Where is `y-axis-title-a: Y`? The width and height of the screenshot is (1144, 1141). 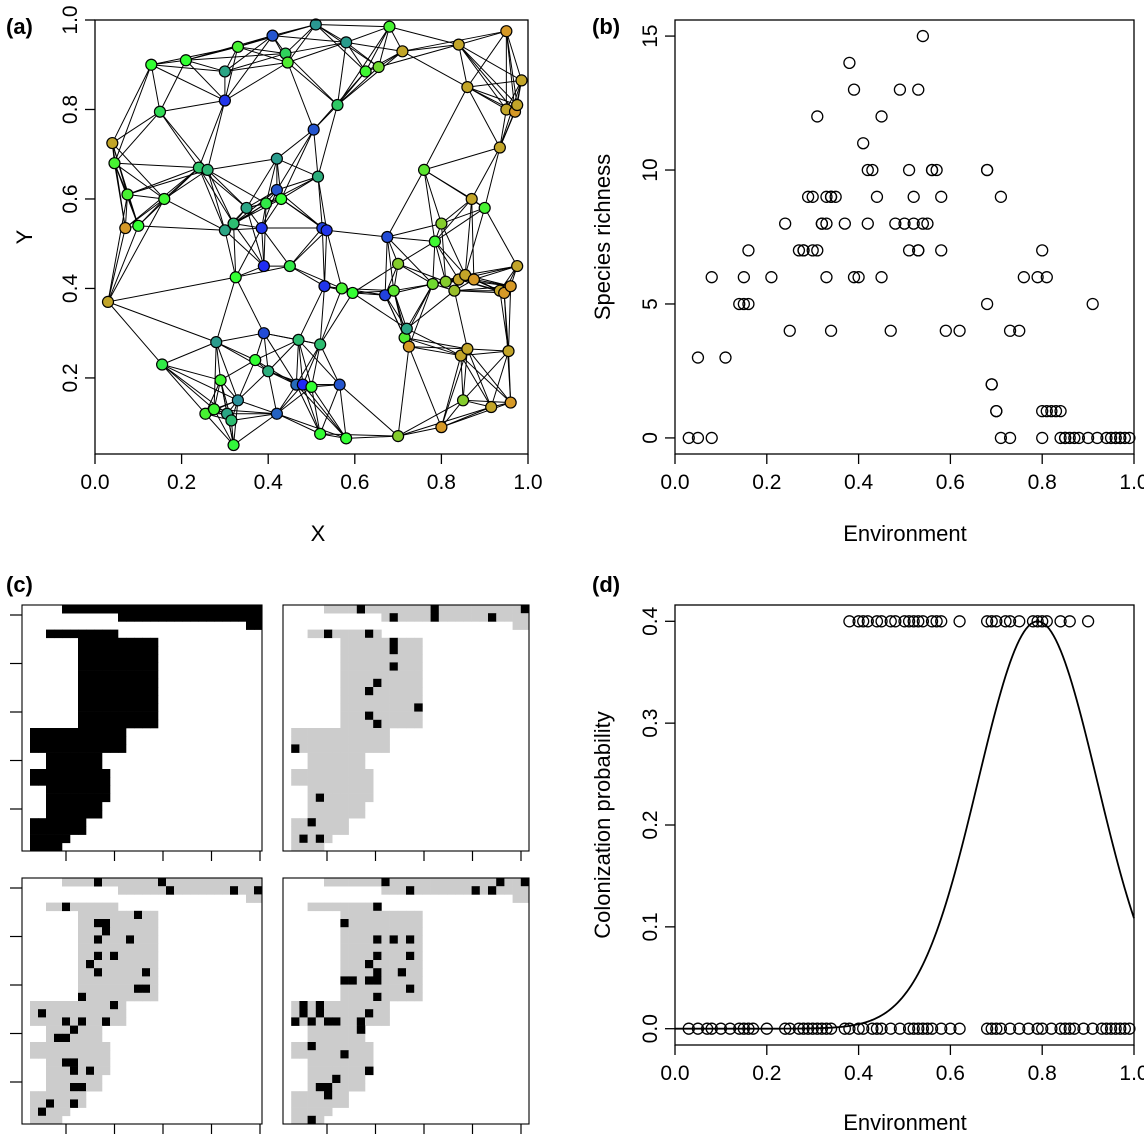
y-axis-title-a: Y is located at coordinates (24, 236).